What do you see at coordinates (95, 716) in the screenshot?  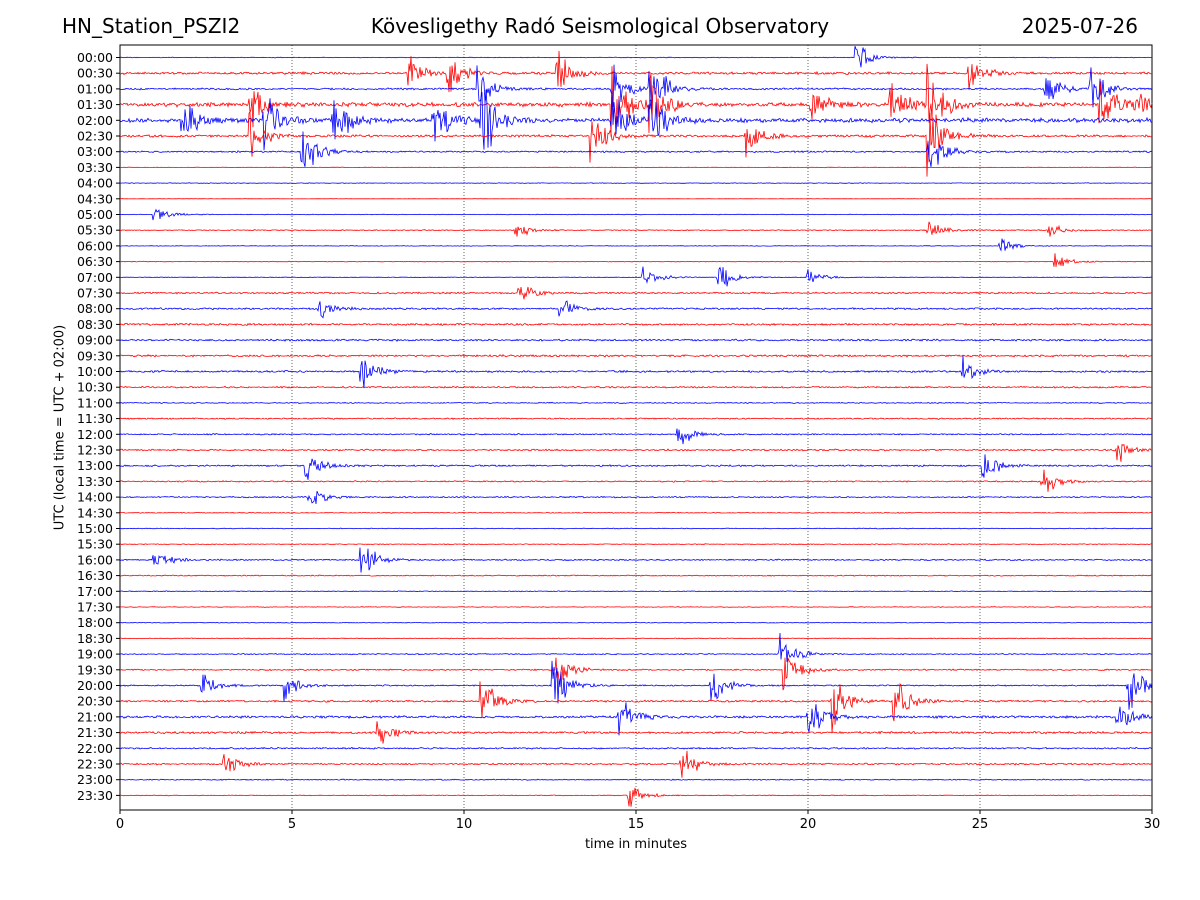 I see `y-tick-label-21:00: 21:00` at bounding box center [95, 716].